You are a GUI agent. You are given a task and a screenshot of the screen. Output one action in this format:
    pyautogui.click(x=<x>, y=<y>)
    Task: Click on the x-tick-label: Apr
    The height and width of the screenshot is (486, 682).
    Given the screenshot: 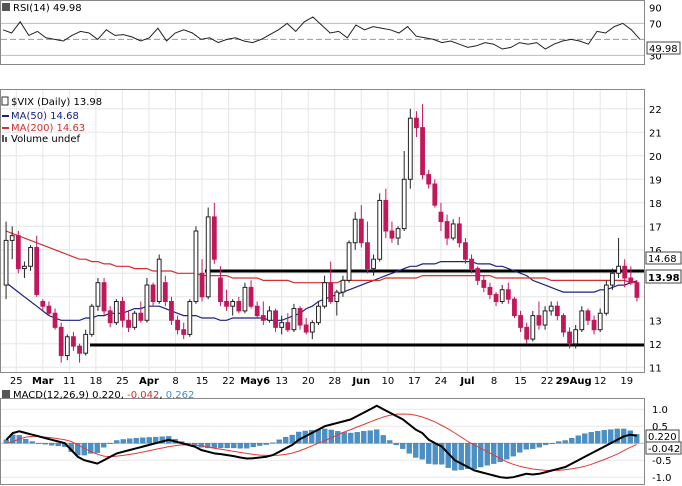 What is the action you would take?
    pyautogui.click(x=149, y=381)
    